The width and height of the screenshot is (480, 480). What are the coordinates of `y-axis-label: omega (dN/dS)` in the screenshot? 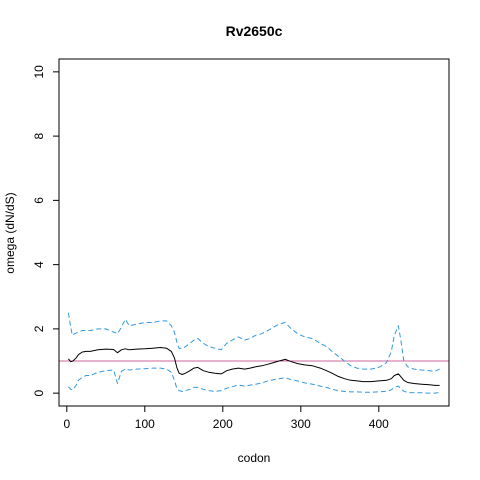 It's located at (10, 232).